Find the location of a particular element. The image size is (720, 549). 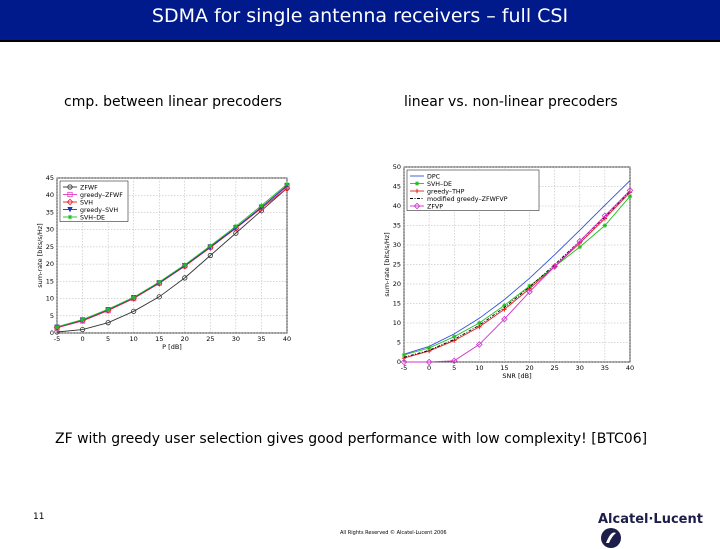

y-axis-label: sum-rate [bits/s/Hz] is located at coordinates (40, 255).